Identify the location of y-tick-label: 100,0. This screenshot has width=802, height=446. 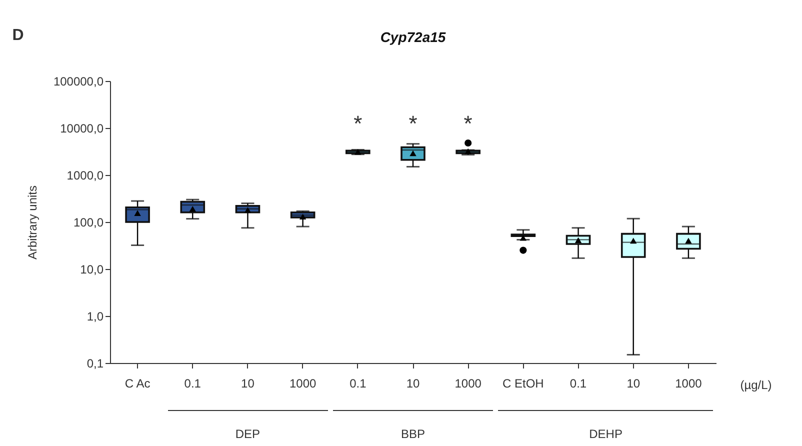
(88, 223).